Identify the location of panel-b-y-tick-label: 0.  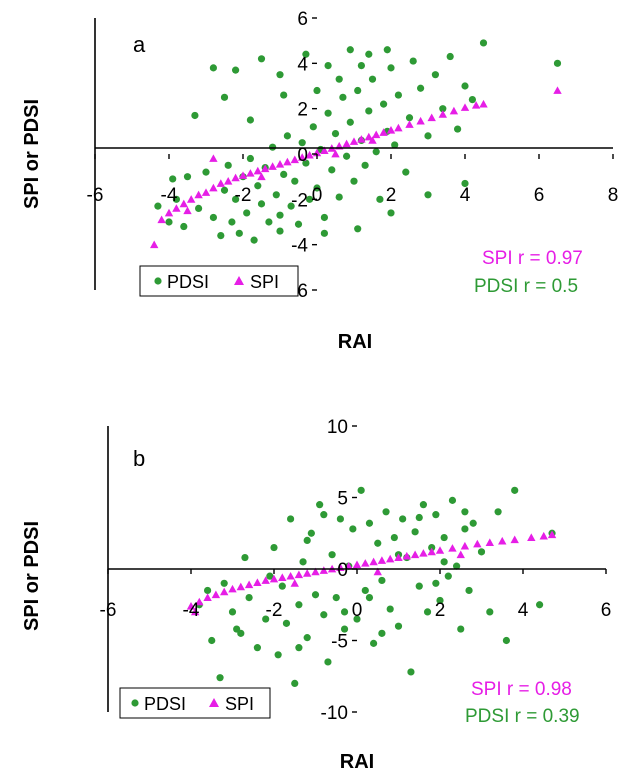
(342, 570).